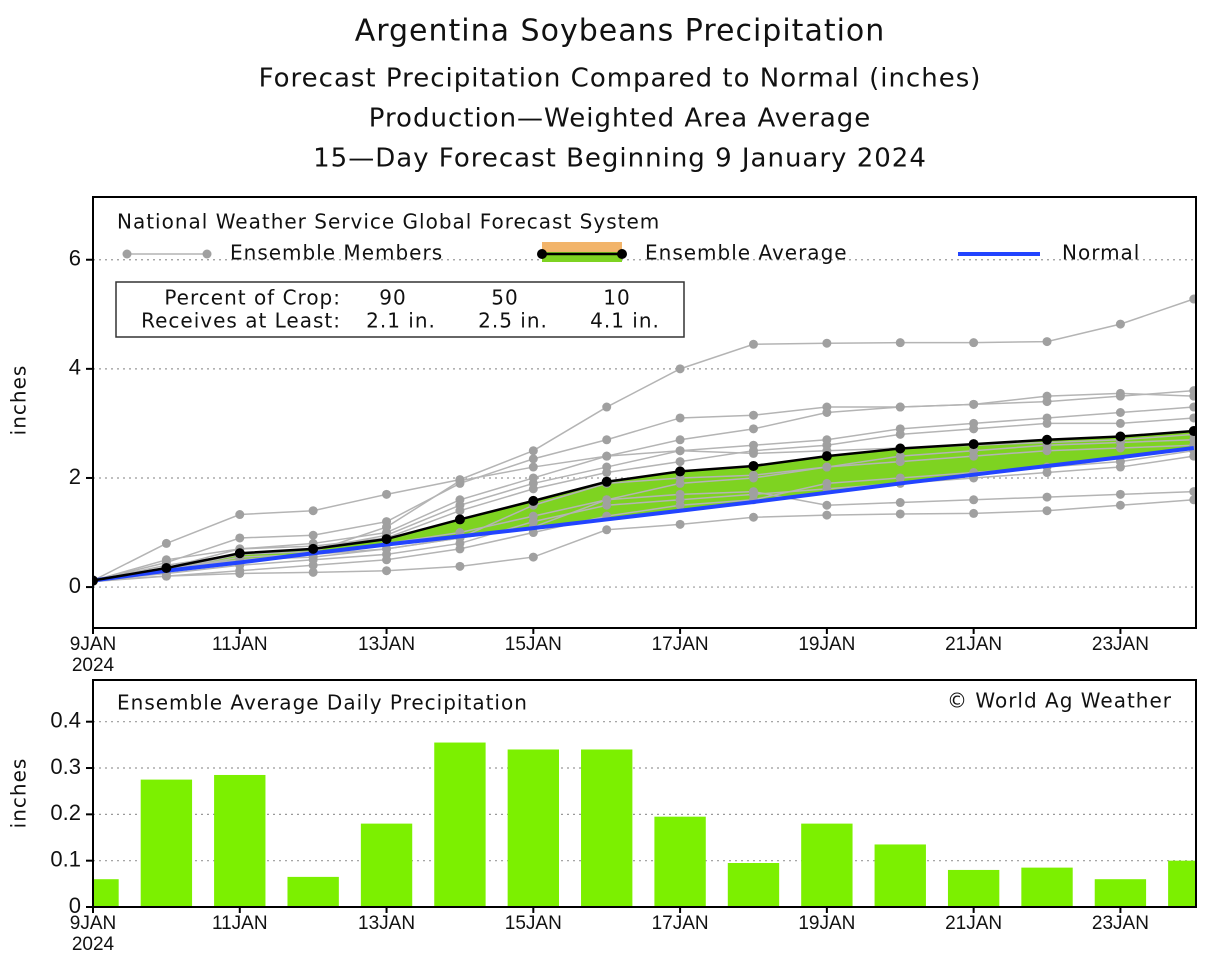 This screenshot has width=1231, height=974. Describe the element at coordinates (75, 258) in the screenshot. I see `y-tick-label: 6` at that location.